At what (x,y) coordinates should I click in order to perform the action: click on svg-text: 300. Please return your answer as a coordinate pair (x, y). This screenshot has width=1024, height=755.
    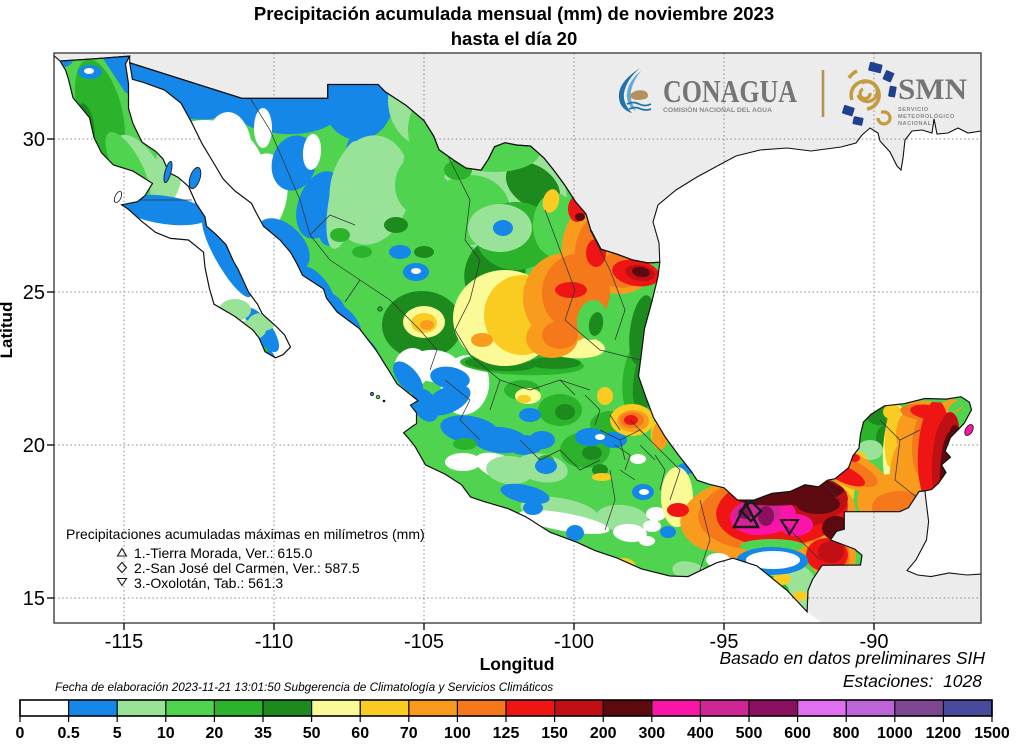
    Looking at the image, I should click on (651, 733).